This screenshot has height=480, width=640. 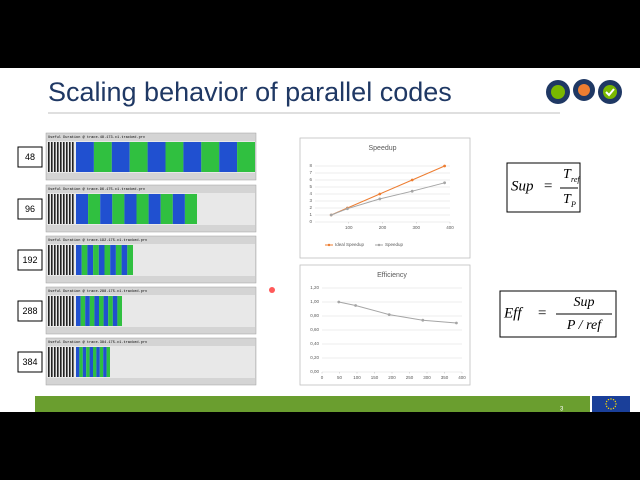 I want to click on y-tick-label: 0, so click(x=310, y=221).